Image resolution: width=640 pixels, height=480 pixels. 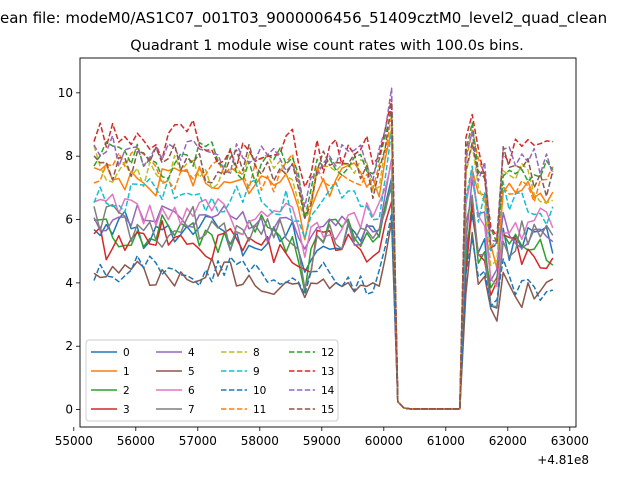 What do you see at coordinates (65, 93) in the screenshot?
I see `y-tick-label: 10` at bounding box center [65, 93].